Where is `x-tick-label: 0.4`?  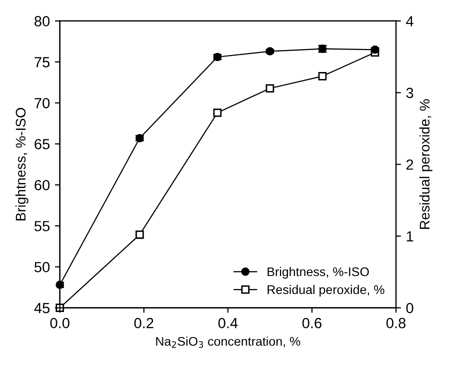
x-tick-label: 0.4 is located at coordinates (228, 323).